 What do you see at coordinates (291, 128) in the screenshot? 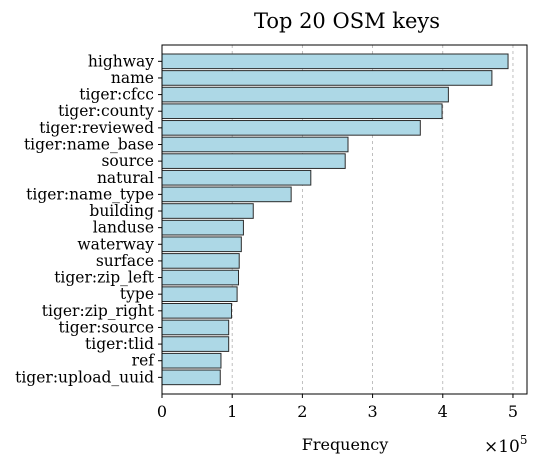
I see `bar-tiger-reviewed` at bounding box center [291, 128].